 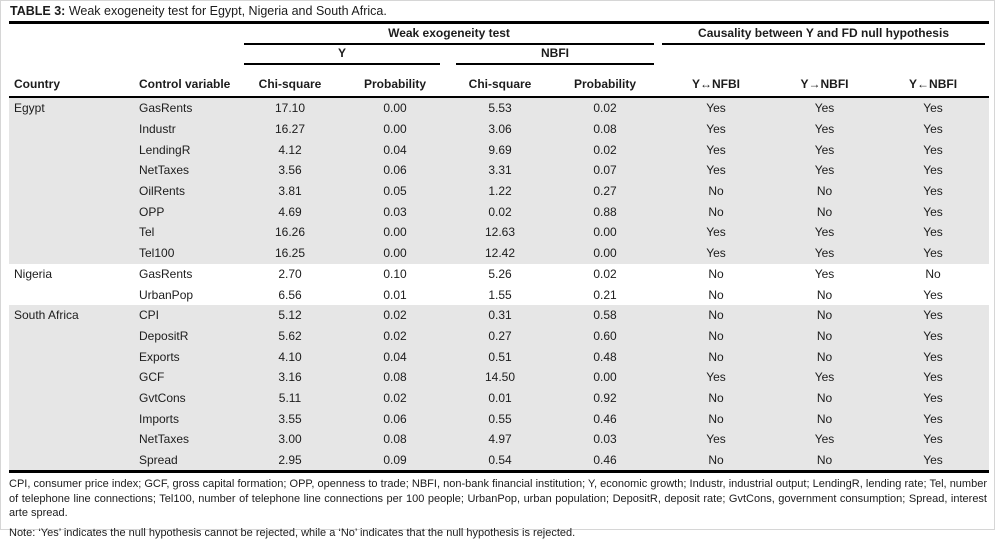 I want to click on table-row: Nigeria GasRents 2.70 0.10 5.26 0.02 No Yes No, so click(x=499, y=274).